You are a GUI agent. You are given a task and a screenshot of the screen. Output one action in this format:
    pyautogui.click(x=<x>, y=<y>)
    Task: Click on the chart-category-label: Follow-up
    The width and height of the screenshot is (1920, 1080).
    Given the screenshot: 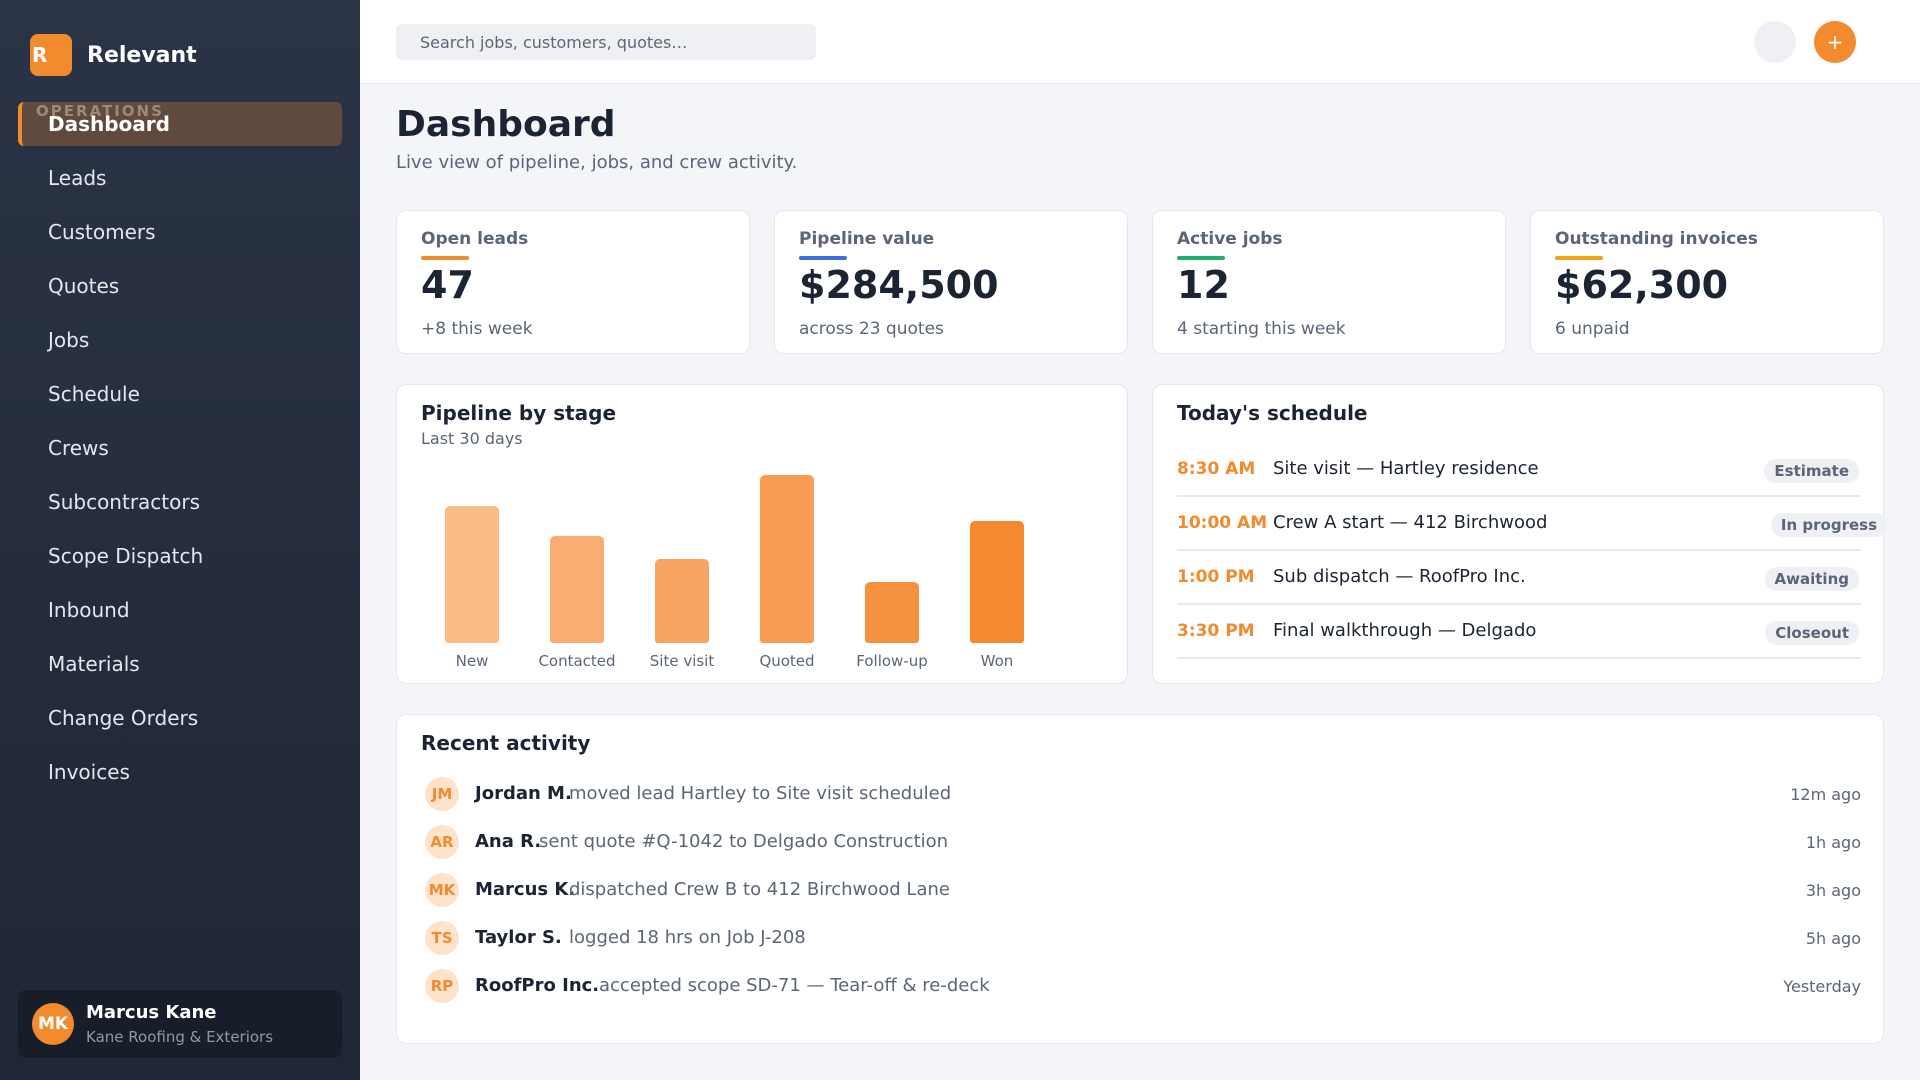 What is the action you would take?
    pyautogui.click(x=892, y=661)
    